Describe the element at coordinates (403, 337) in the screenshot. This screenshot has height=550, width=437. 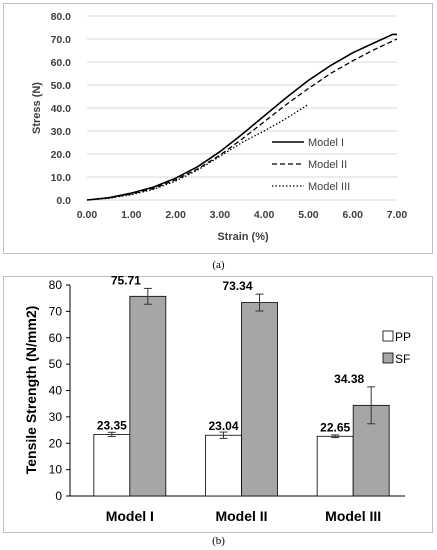
I see `legend-label: PP` at that location.